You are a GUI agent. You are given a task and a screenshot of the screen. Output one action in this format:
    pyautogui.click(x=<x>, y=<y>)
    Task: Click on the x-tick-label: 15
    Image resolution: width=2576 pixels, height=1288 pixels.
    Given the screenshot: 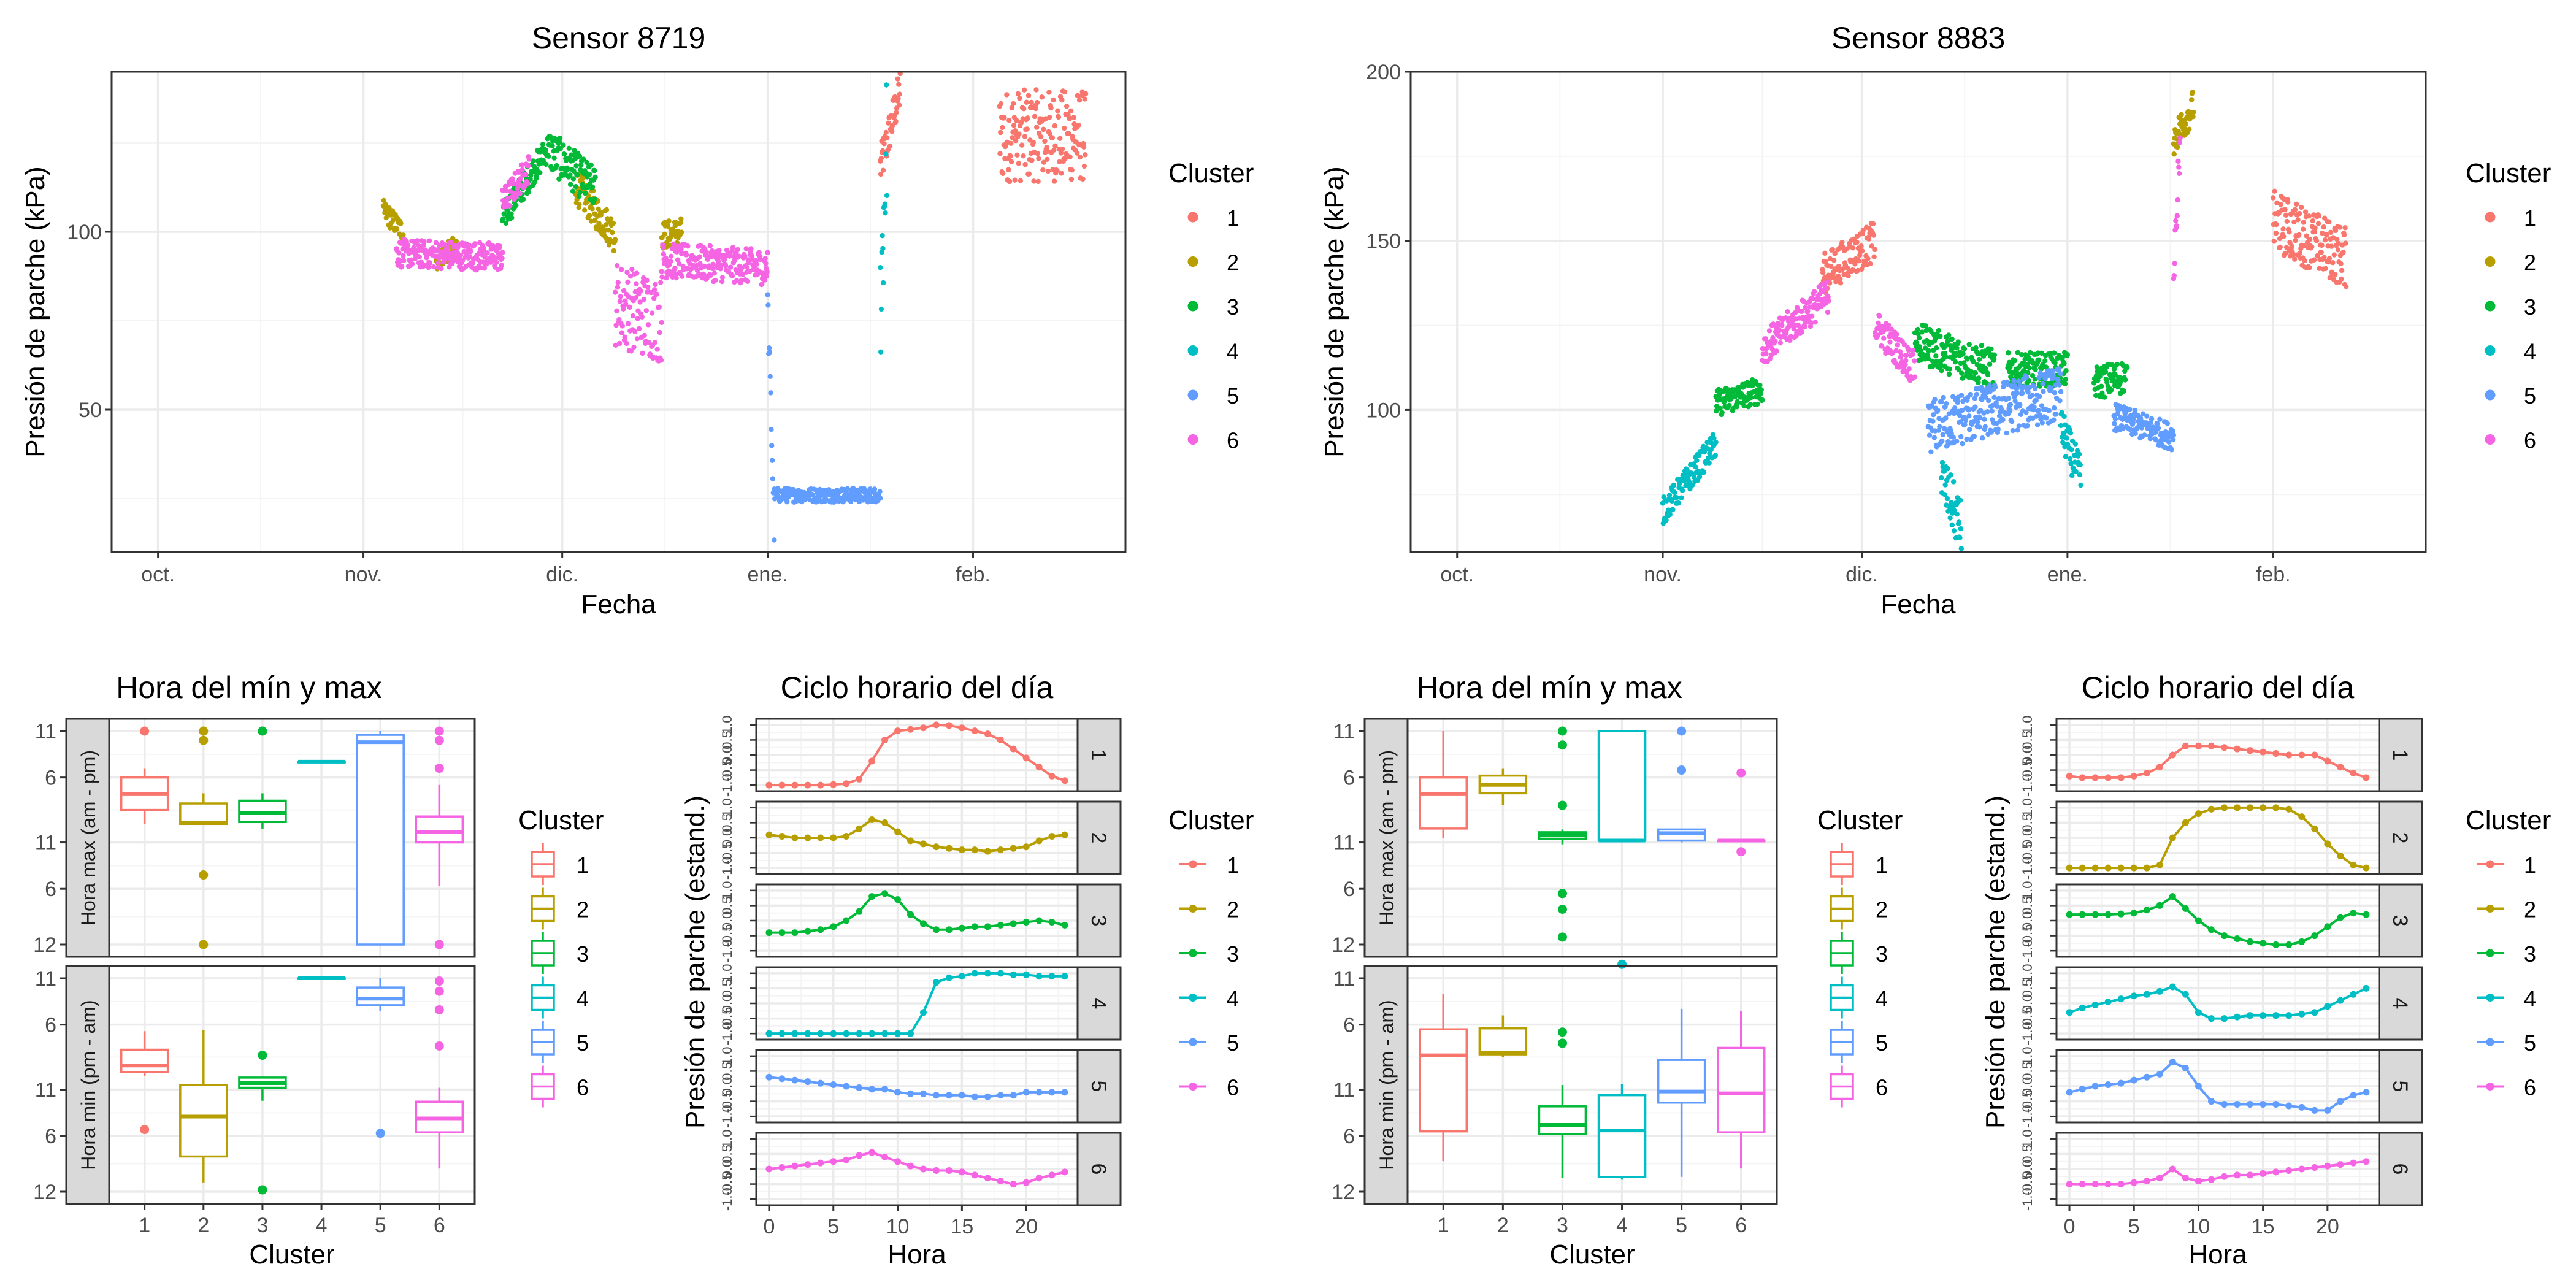 What is the action you would take?
    pyautogui.click(x=961, y=1226)
    